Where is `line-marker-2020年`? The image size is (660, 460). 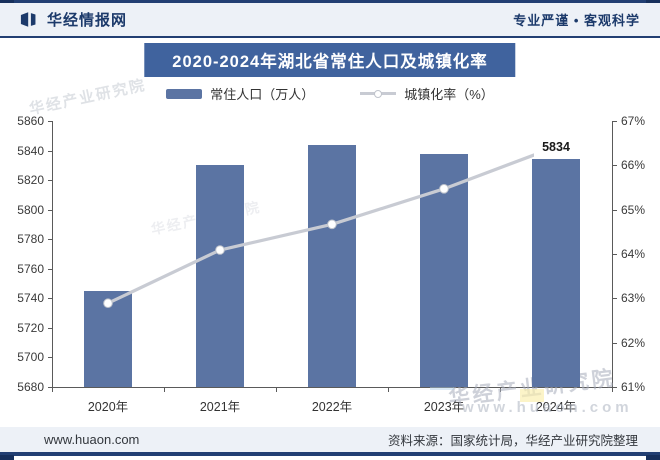
line-marker-2020年 is located at coordinates (108, 303).